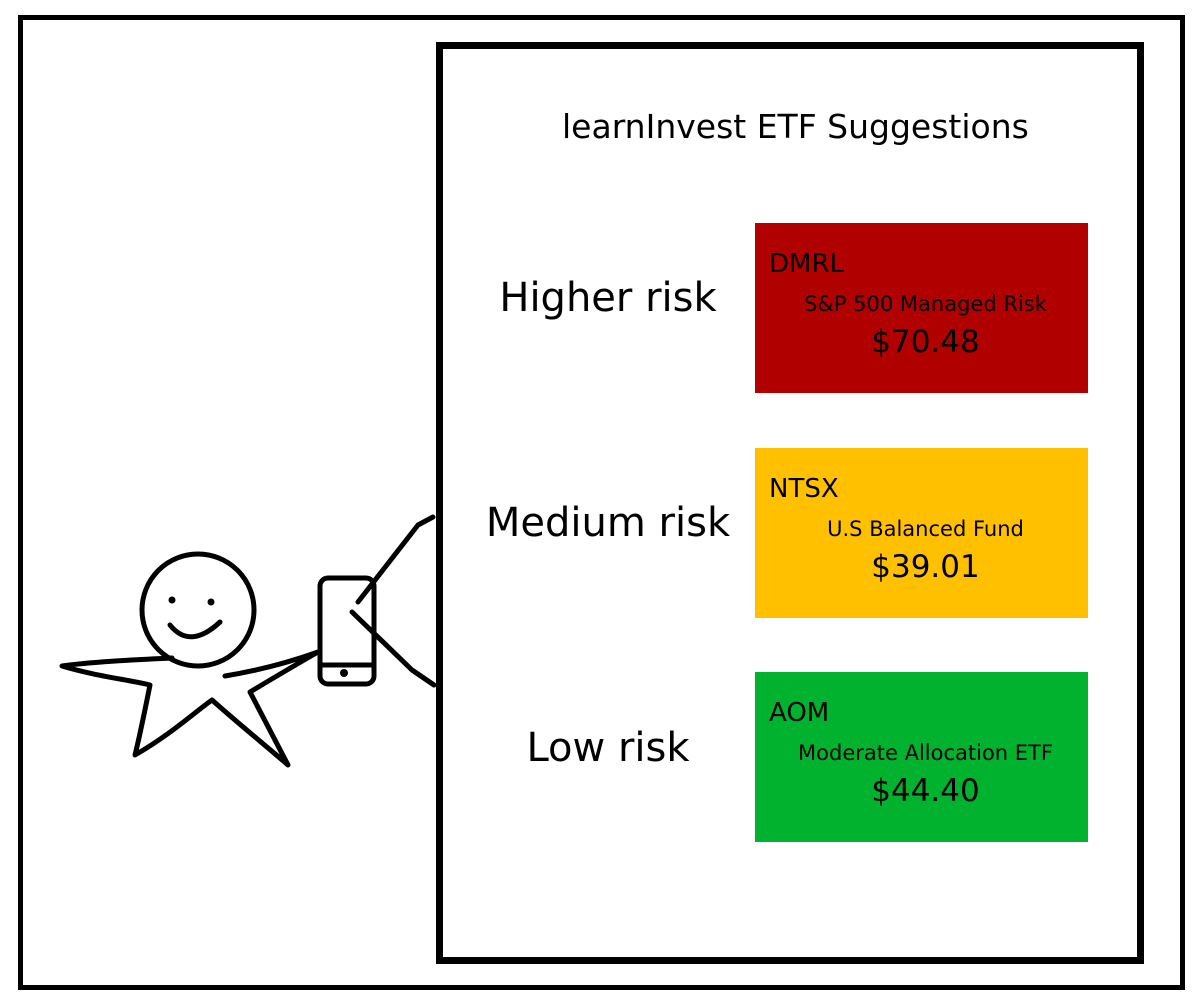 The width and height of the screenshot is (1200, 1000). I want to click on etf-ticker: DMRL, so click(807, 264).